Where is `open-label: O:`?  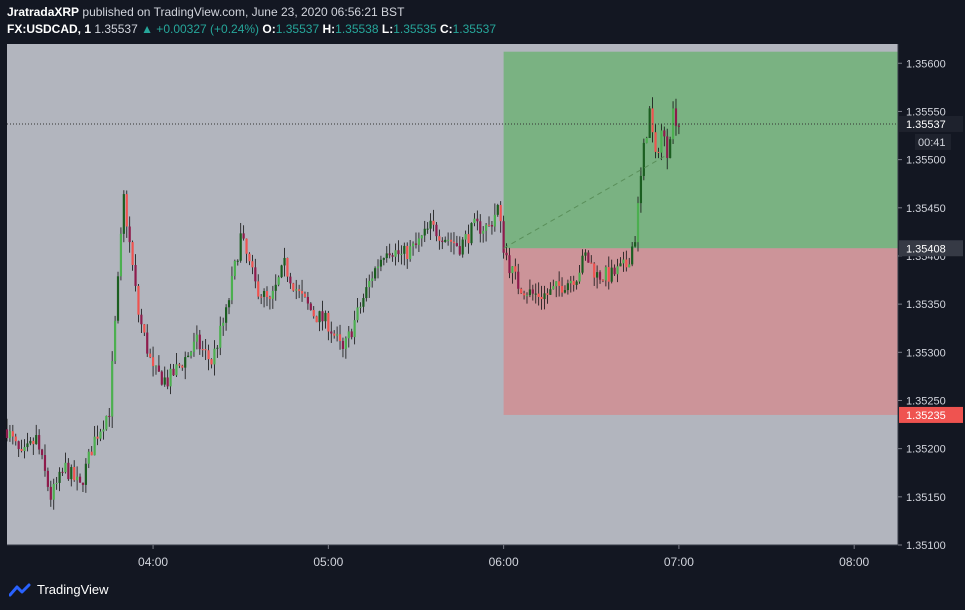 open-label: O: is located at coordinates (269, 29).